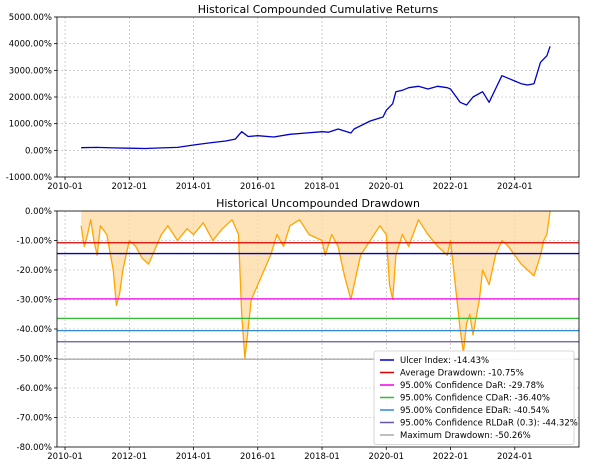  What do you see at coordinates (318, 203) in the screenshot?
I see `chart-title: Historical Uncompounded Drawdown` at bounding box center [318, 203].